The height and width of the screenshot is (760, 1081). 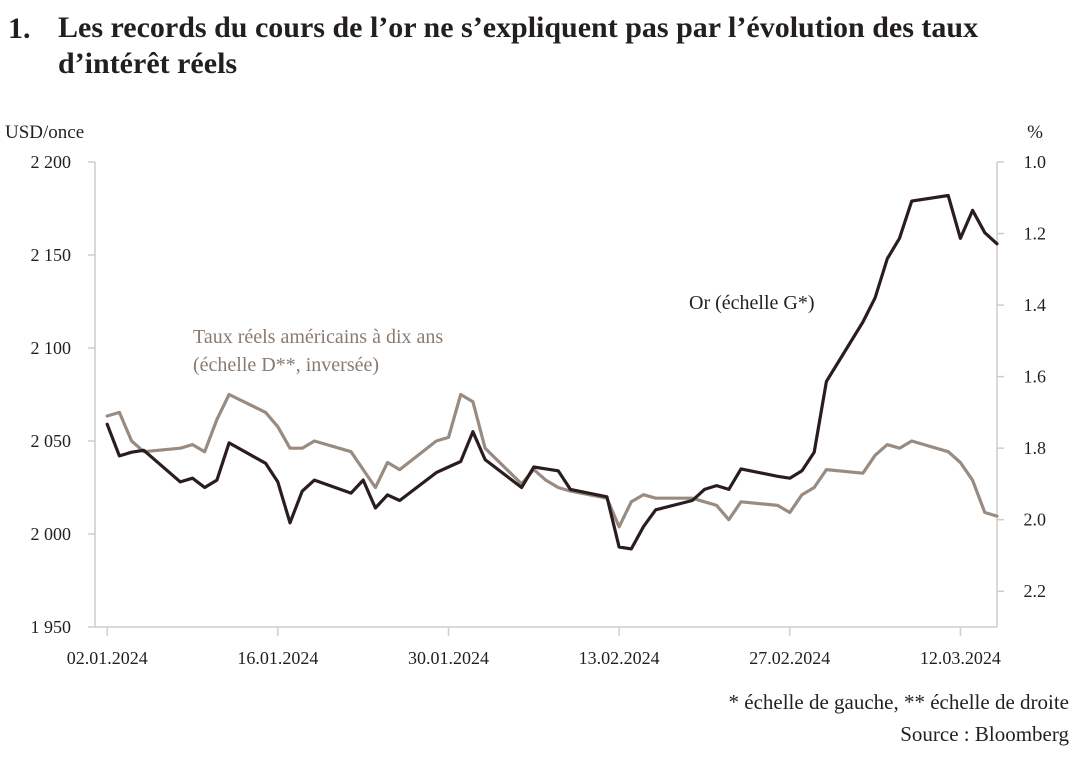 I want to click on title-number: 1., so click(x=19, y=28).